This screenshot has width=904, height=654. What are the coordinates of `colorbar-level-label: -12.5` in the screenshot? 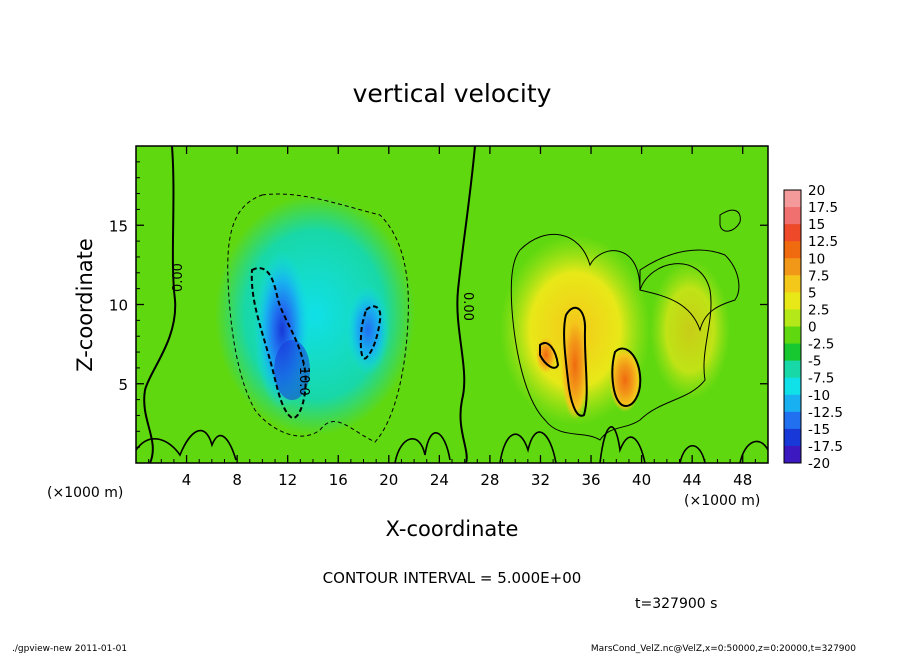 It's located at (825, 413).